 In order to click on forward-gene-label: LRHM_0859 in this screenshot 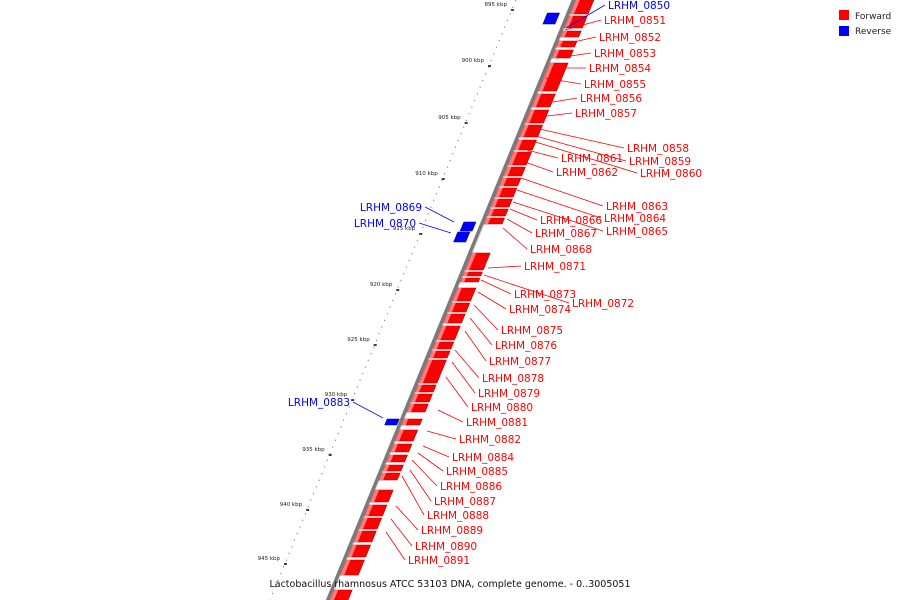, I will do `click(660, 162)`.